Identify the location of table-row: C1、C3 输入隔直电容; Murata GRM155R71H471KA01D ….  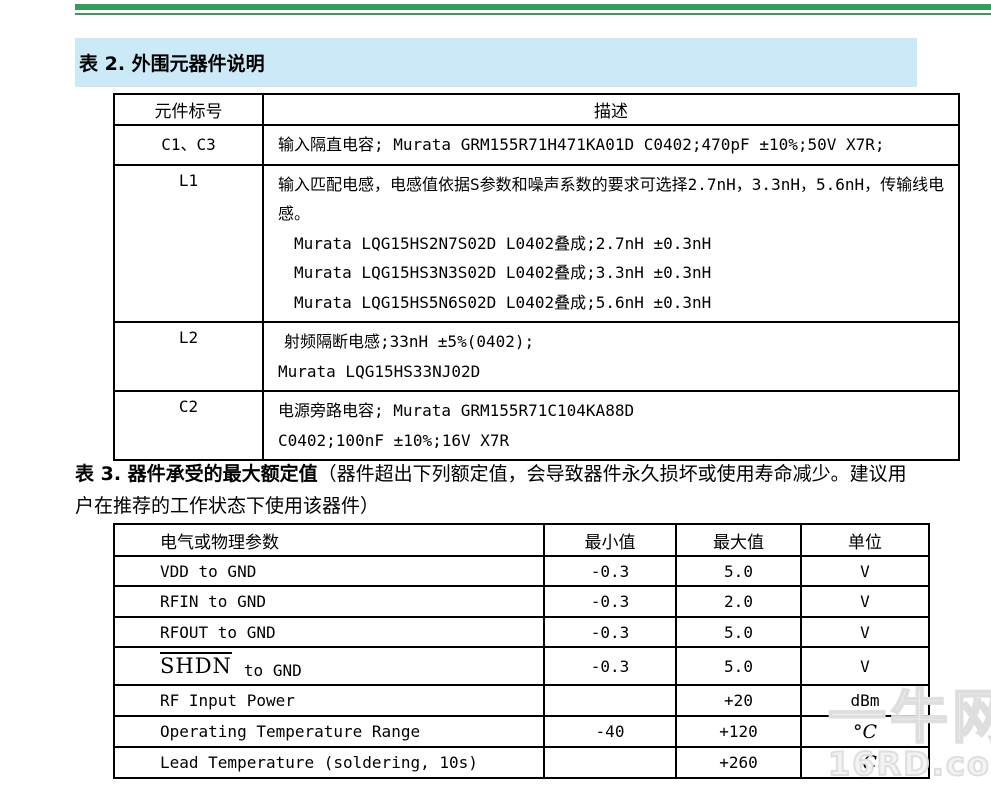
(536, 145).